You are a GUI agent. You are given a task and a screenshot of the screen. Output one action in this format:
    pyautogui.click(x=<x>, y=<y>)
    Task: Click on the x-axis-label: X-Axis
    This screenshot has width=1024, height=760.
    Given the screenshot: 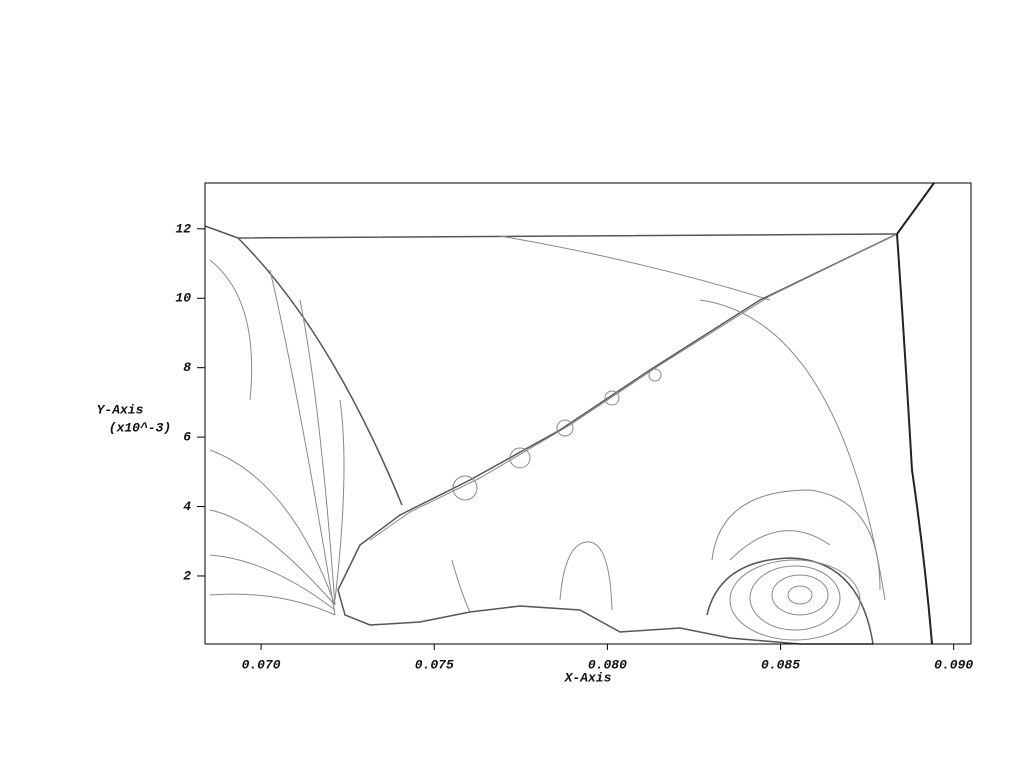 What is the action you would take?
    pyautogui.click(x=588, y=677)
    